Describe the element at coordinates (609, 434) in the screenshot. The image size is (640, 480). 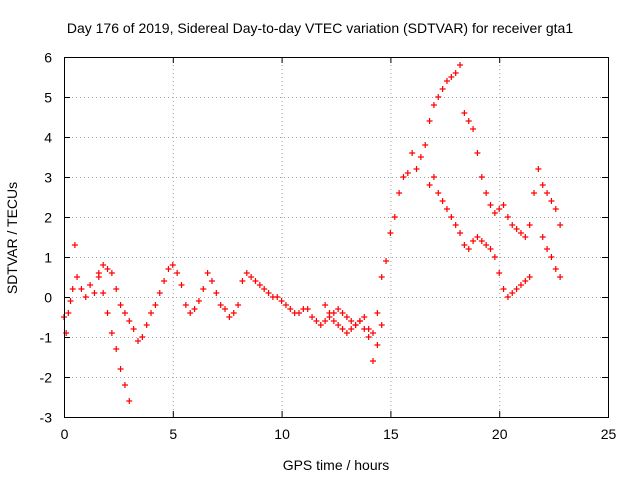
I see `x-tick-label: 25` at that location.